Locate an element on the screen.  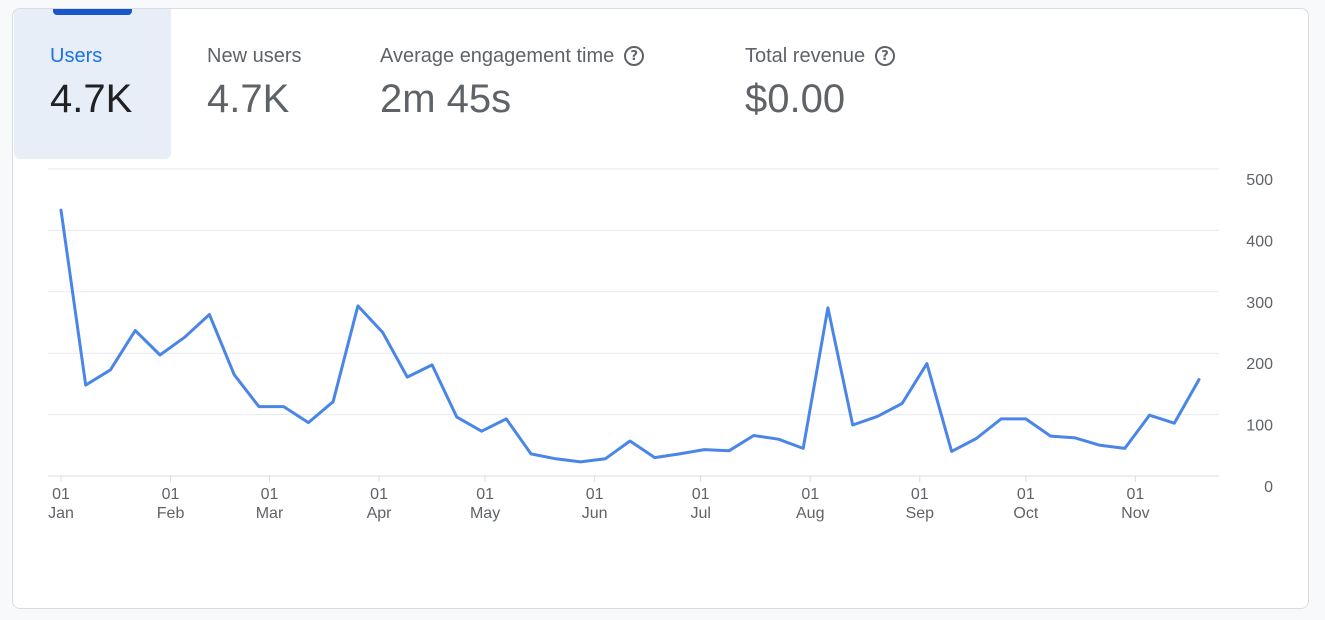
y-tick-label: 200 is located at coordinates (1259, 364).